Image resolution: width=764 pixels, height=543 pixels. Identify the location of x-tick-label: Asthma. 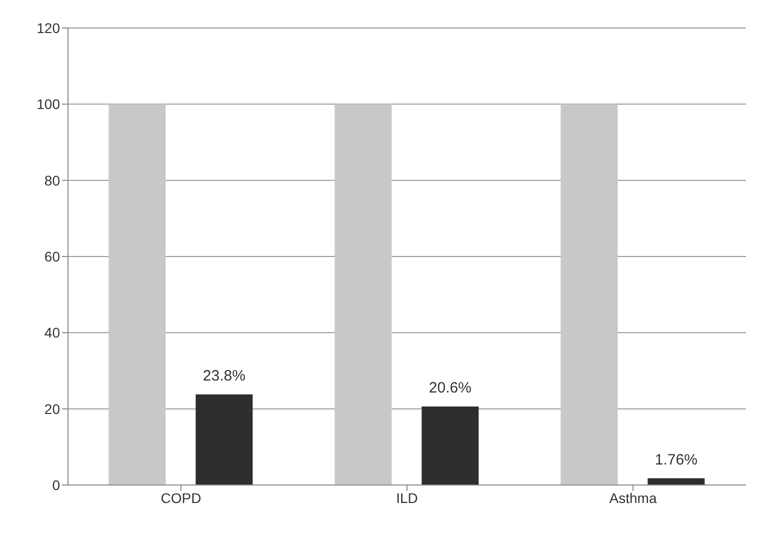
(633, 498).